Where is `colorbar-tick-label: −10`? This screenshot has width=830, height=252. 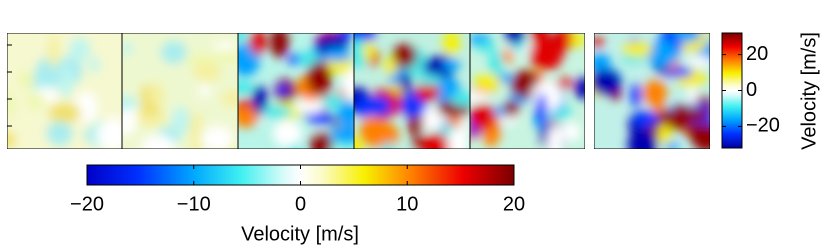
colorbar-tick-label: −10 is located at coordinates (194, 204).